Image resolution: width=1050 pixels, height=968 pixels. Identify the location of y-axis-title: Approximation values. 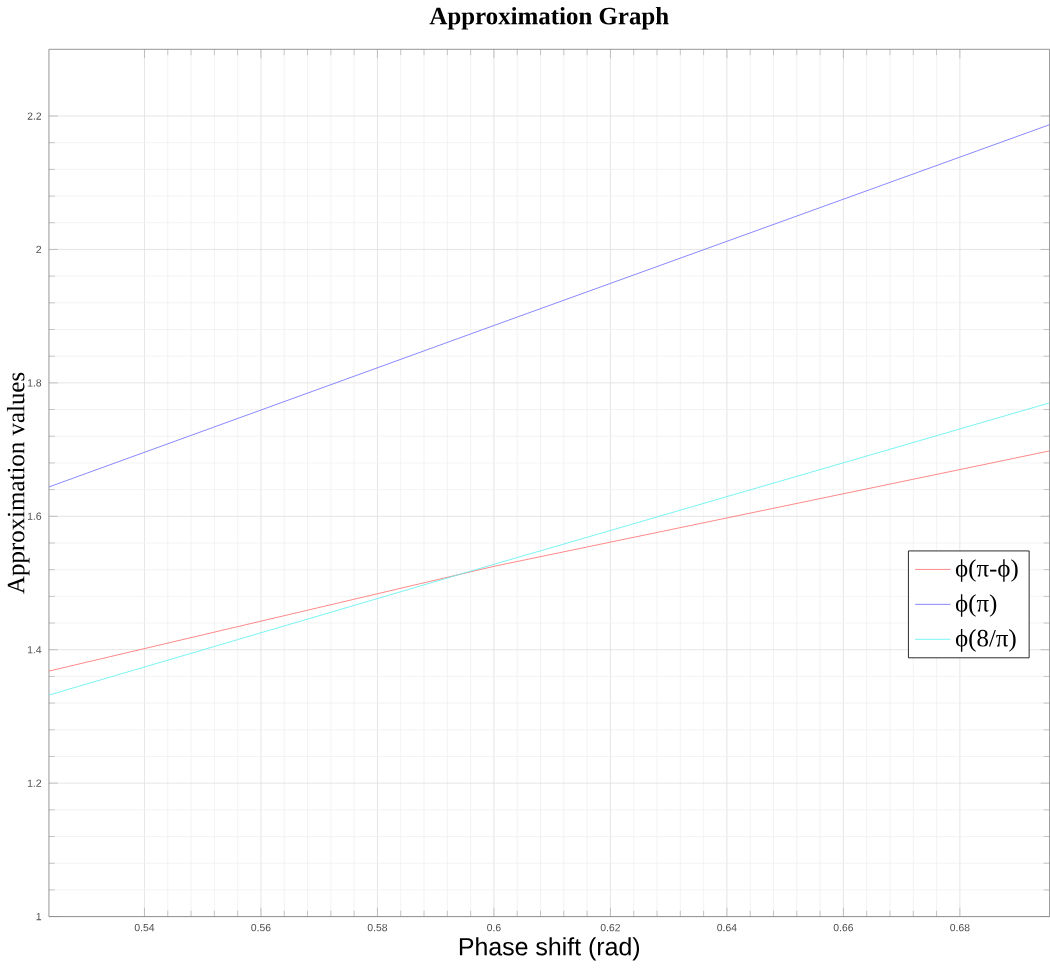
(18, 484).